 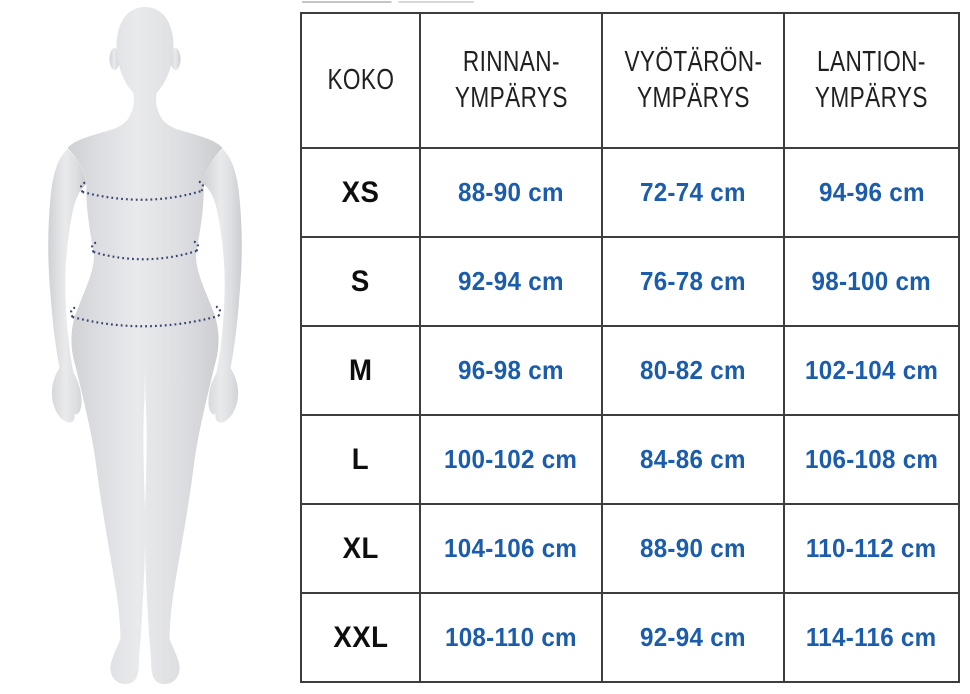 I want to click on hips-value: 94-96 cm, so click(x=871, y=192).